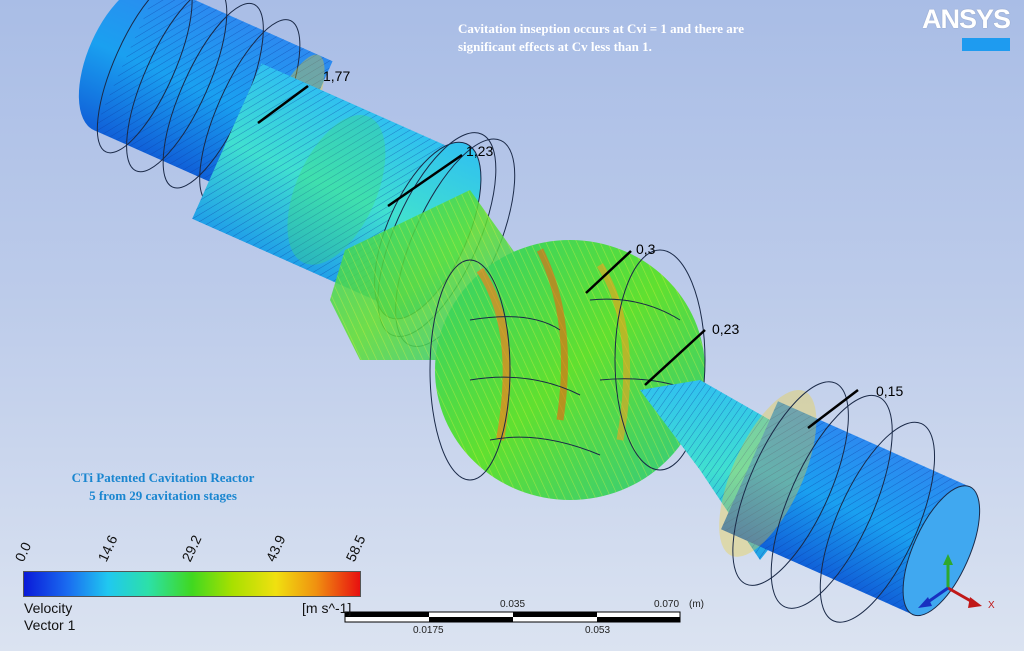  What do you see at coordinates (966, 19) in the screenshot?
I see `logo-text: ANSYS` at bounding box center [966, 19].